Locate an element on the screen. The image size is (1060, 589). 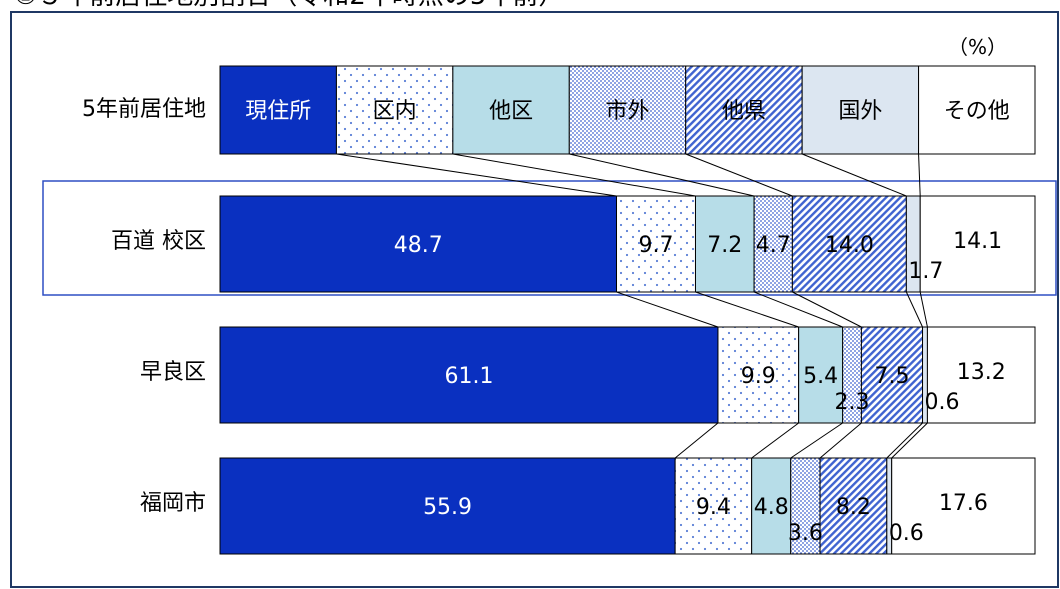
legend-box-genjusho is located at coordinates (278, 110).